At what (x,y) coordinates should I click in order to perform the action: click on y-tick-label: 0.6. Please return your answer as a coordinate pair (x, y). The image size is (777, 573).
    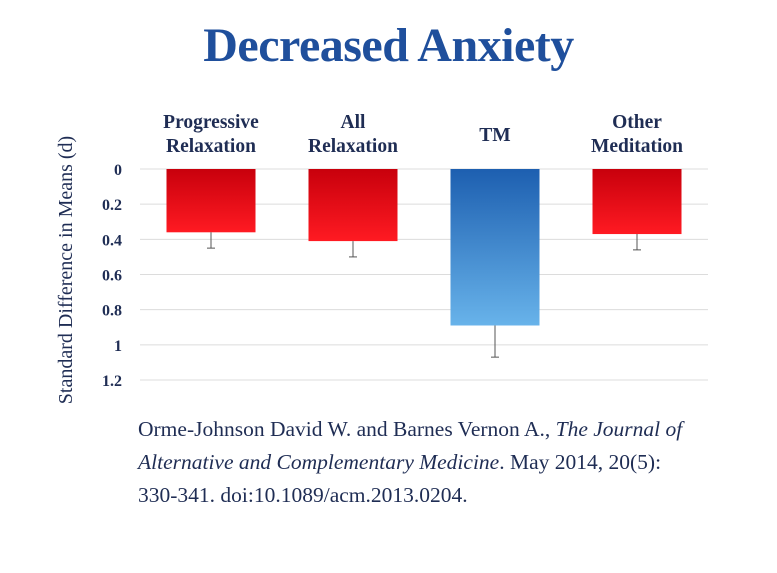
    Looking at the image, I should click on (112, 276).